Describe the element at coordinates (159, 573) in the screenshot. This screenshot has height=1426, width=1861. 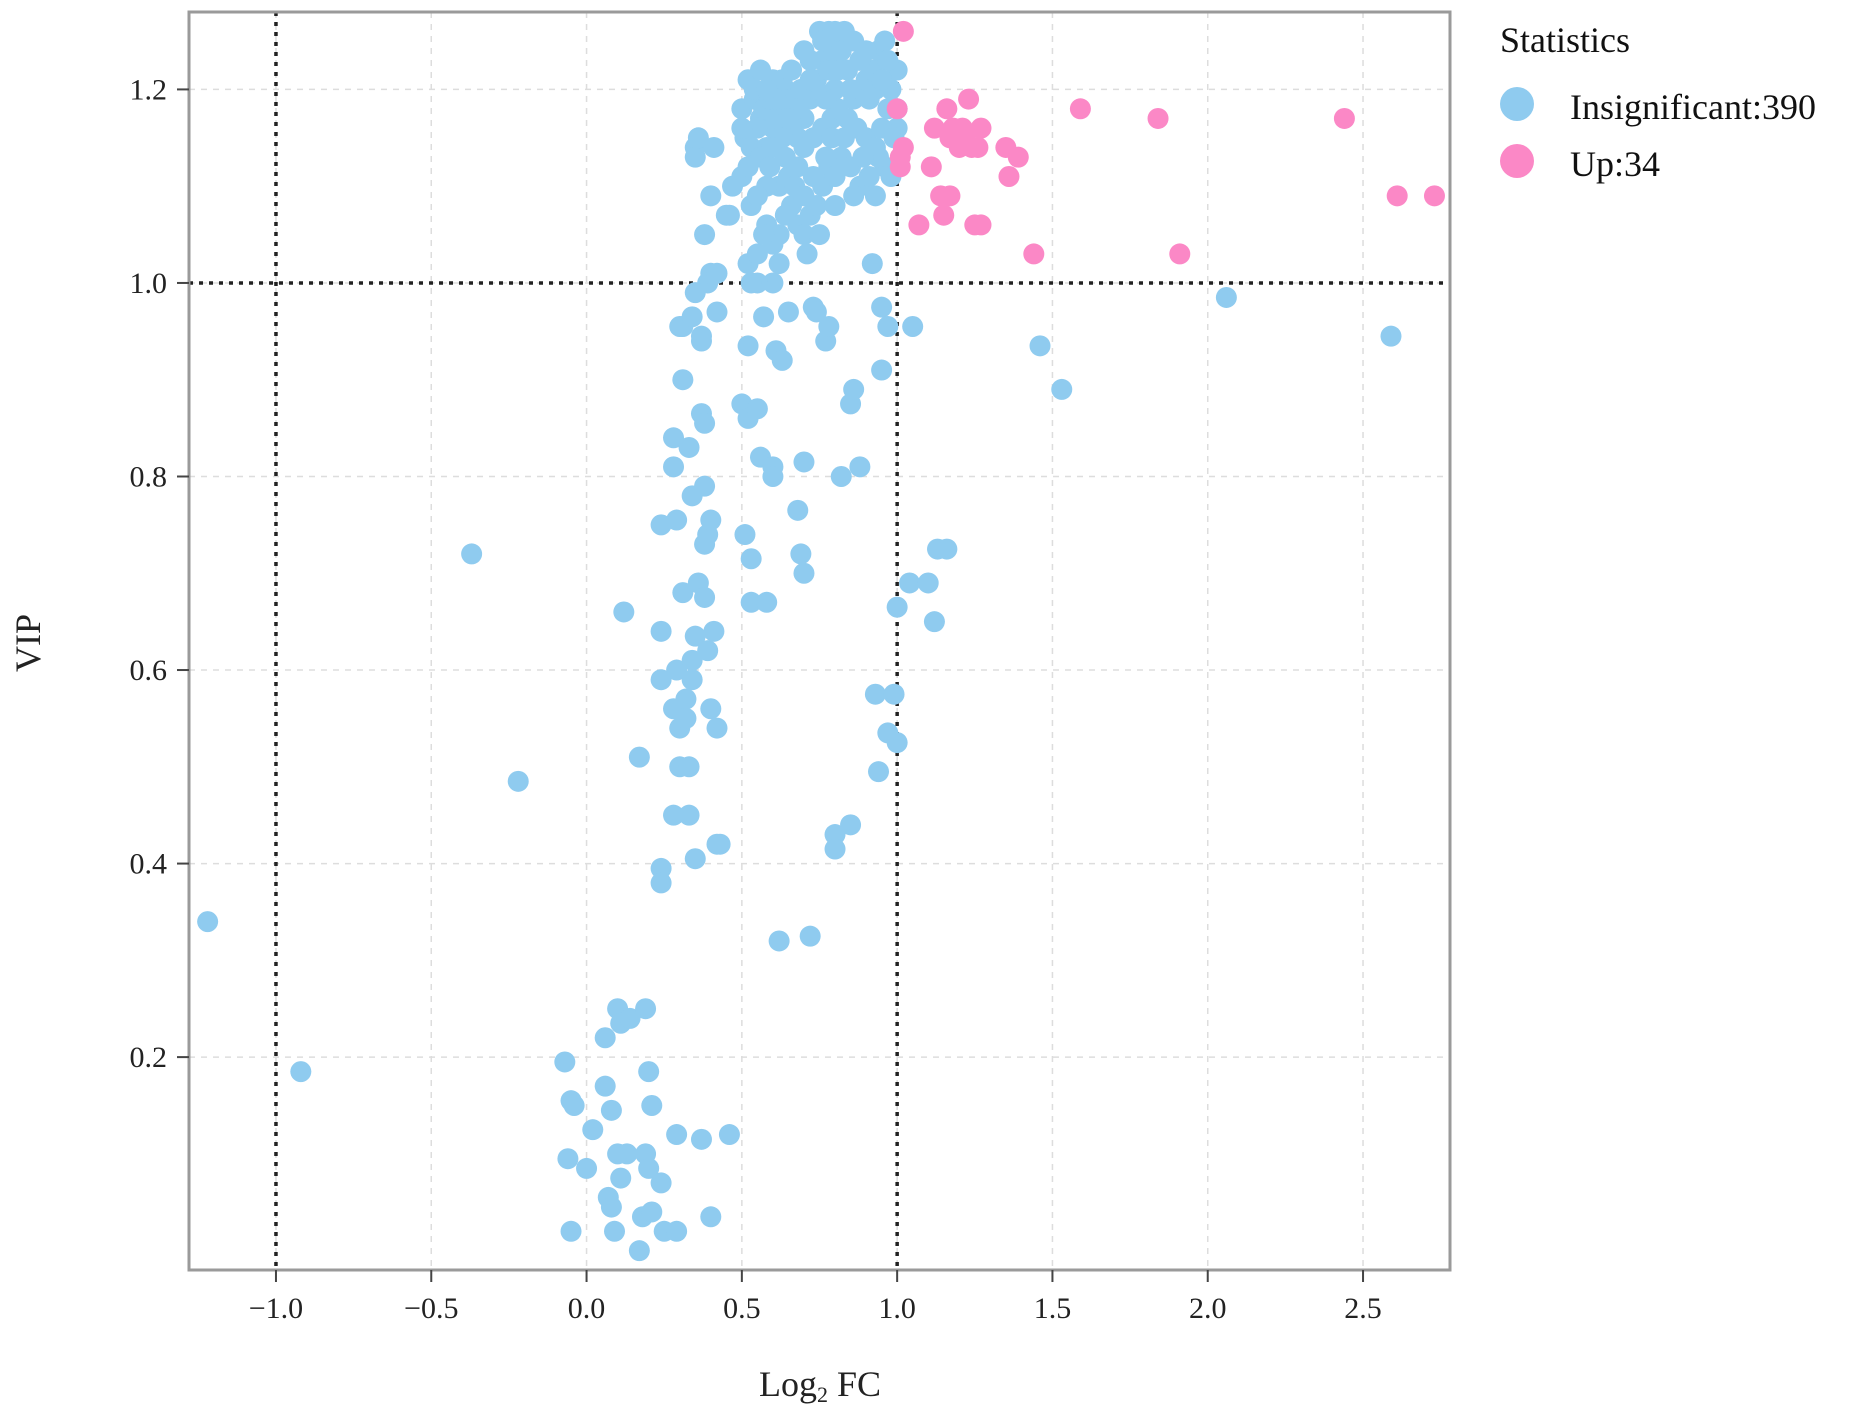
I see `y-axis-ticks: 0.2 0.4 0.6 0.8 1.0 1.2` at that location.